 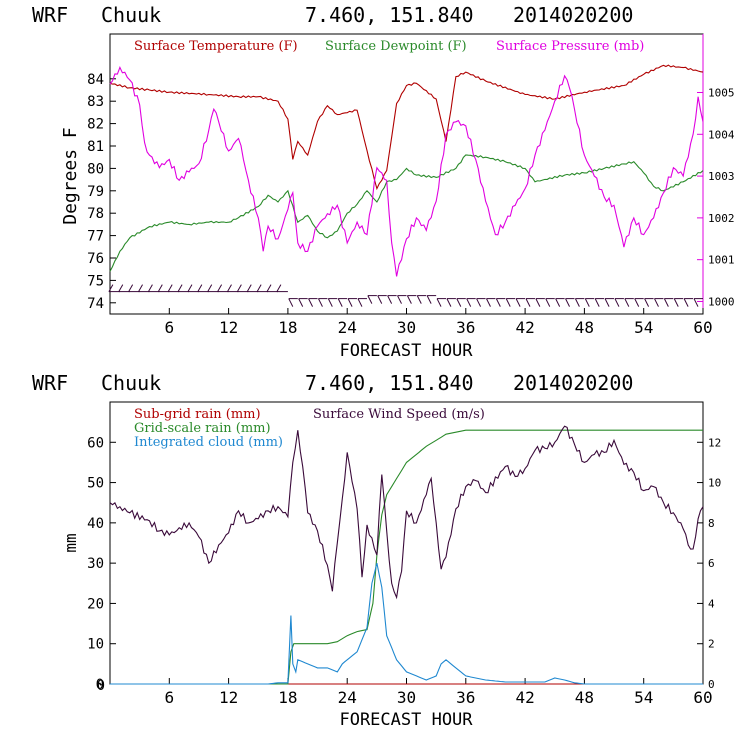 What do you see at coordinates (95, 237) in the screenshot?
I see `left-tick-label: 77` at bounding box center [95, 237].